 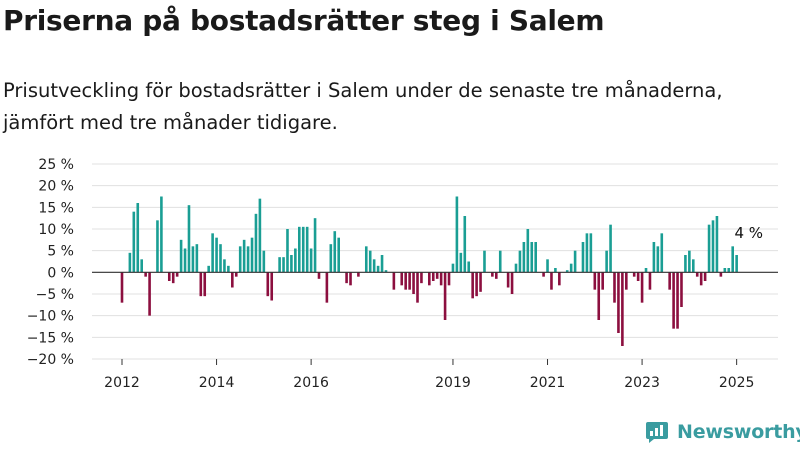 I want to click on x-tick-label: 2016, so click(x=311, y=383).